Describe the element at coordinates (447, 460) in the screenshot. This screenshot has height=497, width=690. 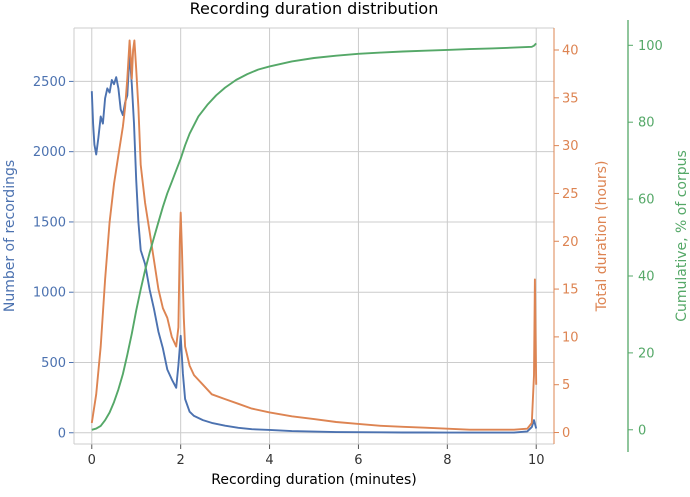
I see `x-tick-label: 8` at that location.